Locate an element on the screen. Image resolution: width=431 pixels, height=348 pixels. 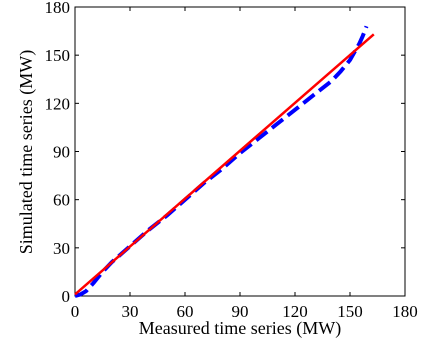
y-tick-label: 120 is located at coordinates (58, 103).